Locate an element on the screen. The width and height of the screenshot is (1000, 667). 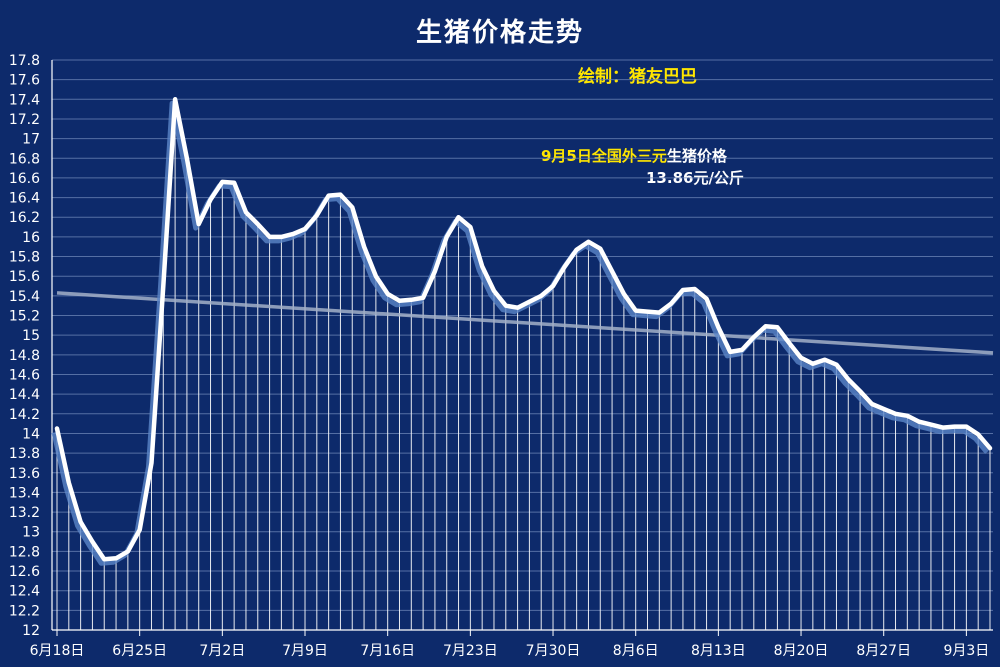
y-tick-label: 17.2 is located at coordinates (24, 120).